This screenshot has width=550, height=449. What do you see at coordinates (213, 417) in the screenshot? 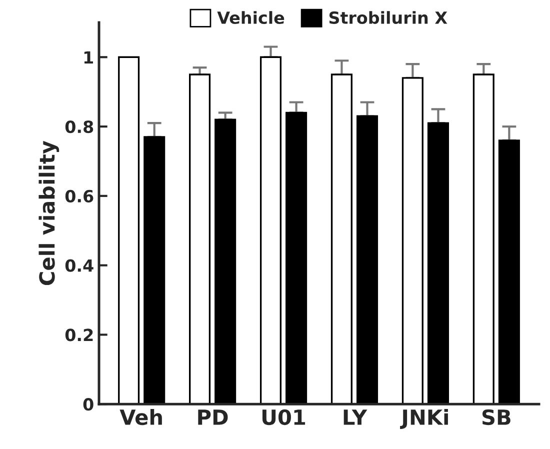
I see `x-tick-label: PD` at bounding box center [213, 417].